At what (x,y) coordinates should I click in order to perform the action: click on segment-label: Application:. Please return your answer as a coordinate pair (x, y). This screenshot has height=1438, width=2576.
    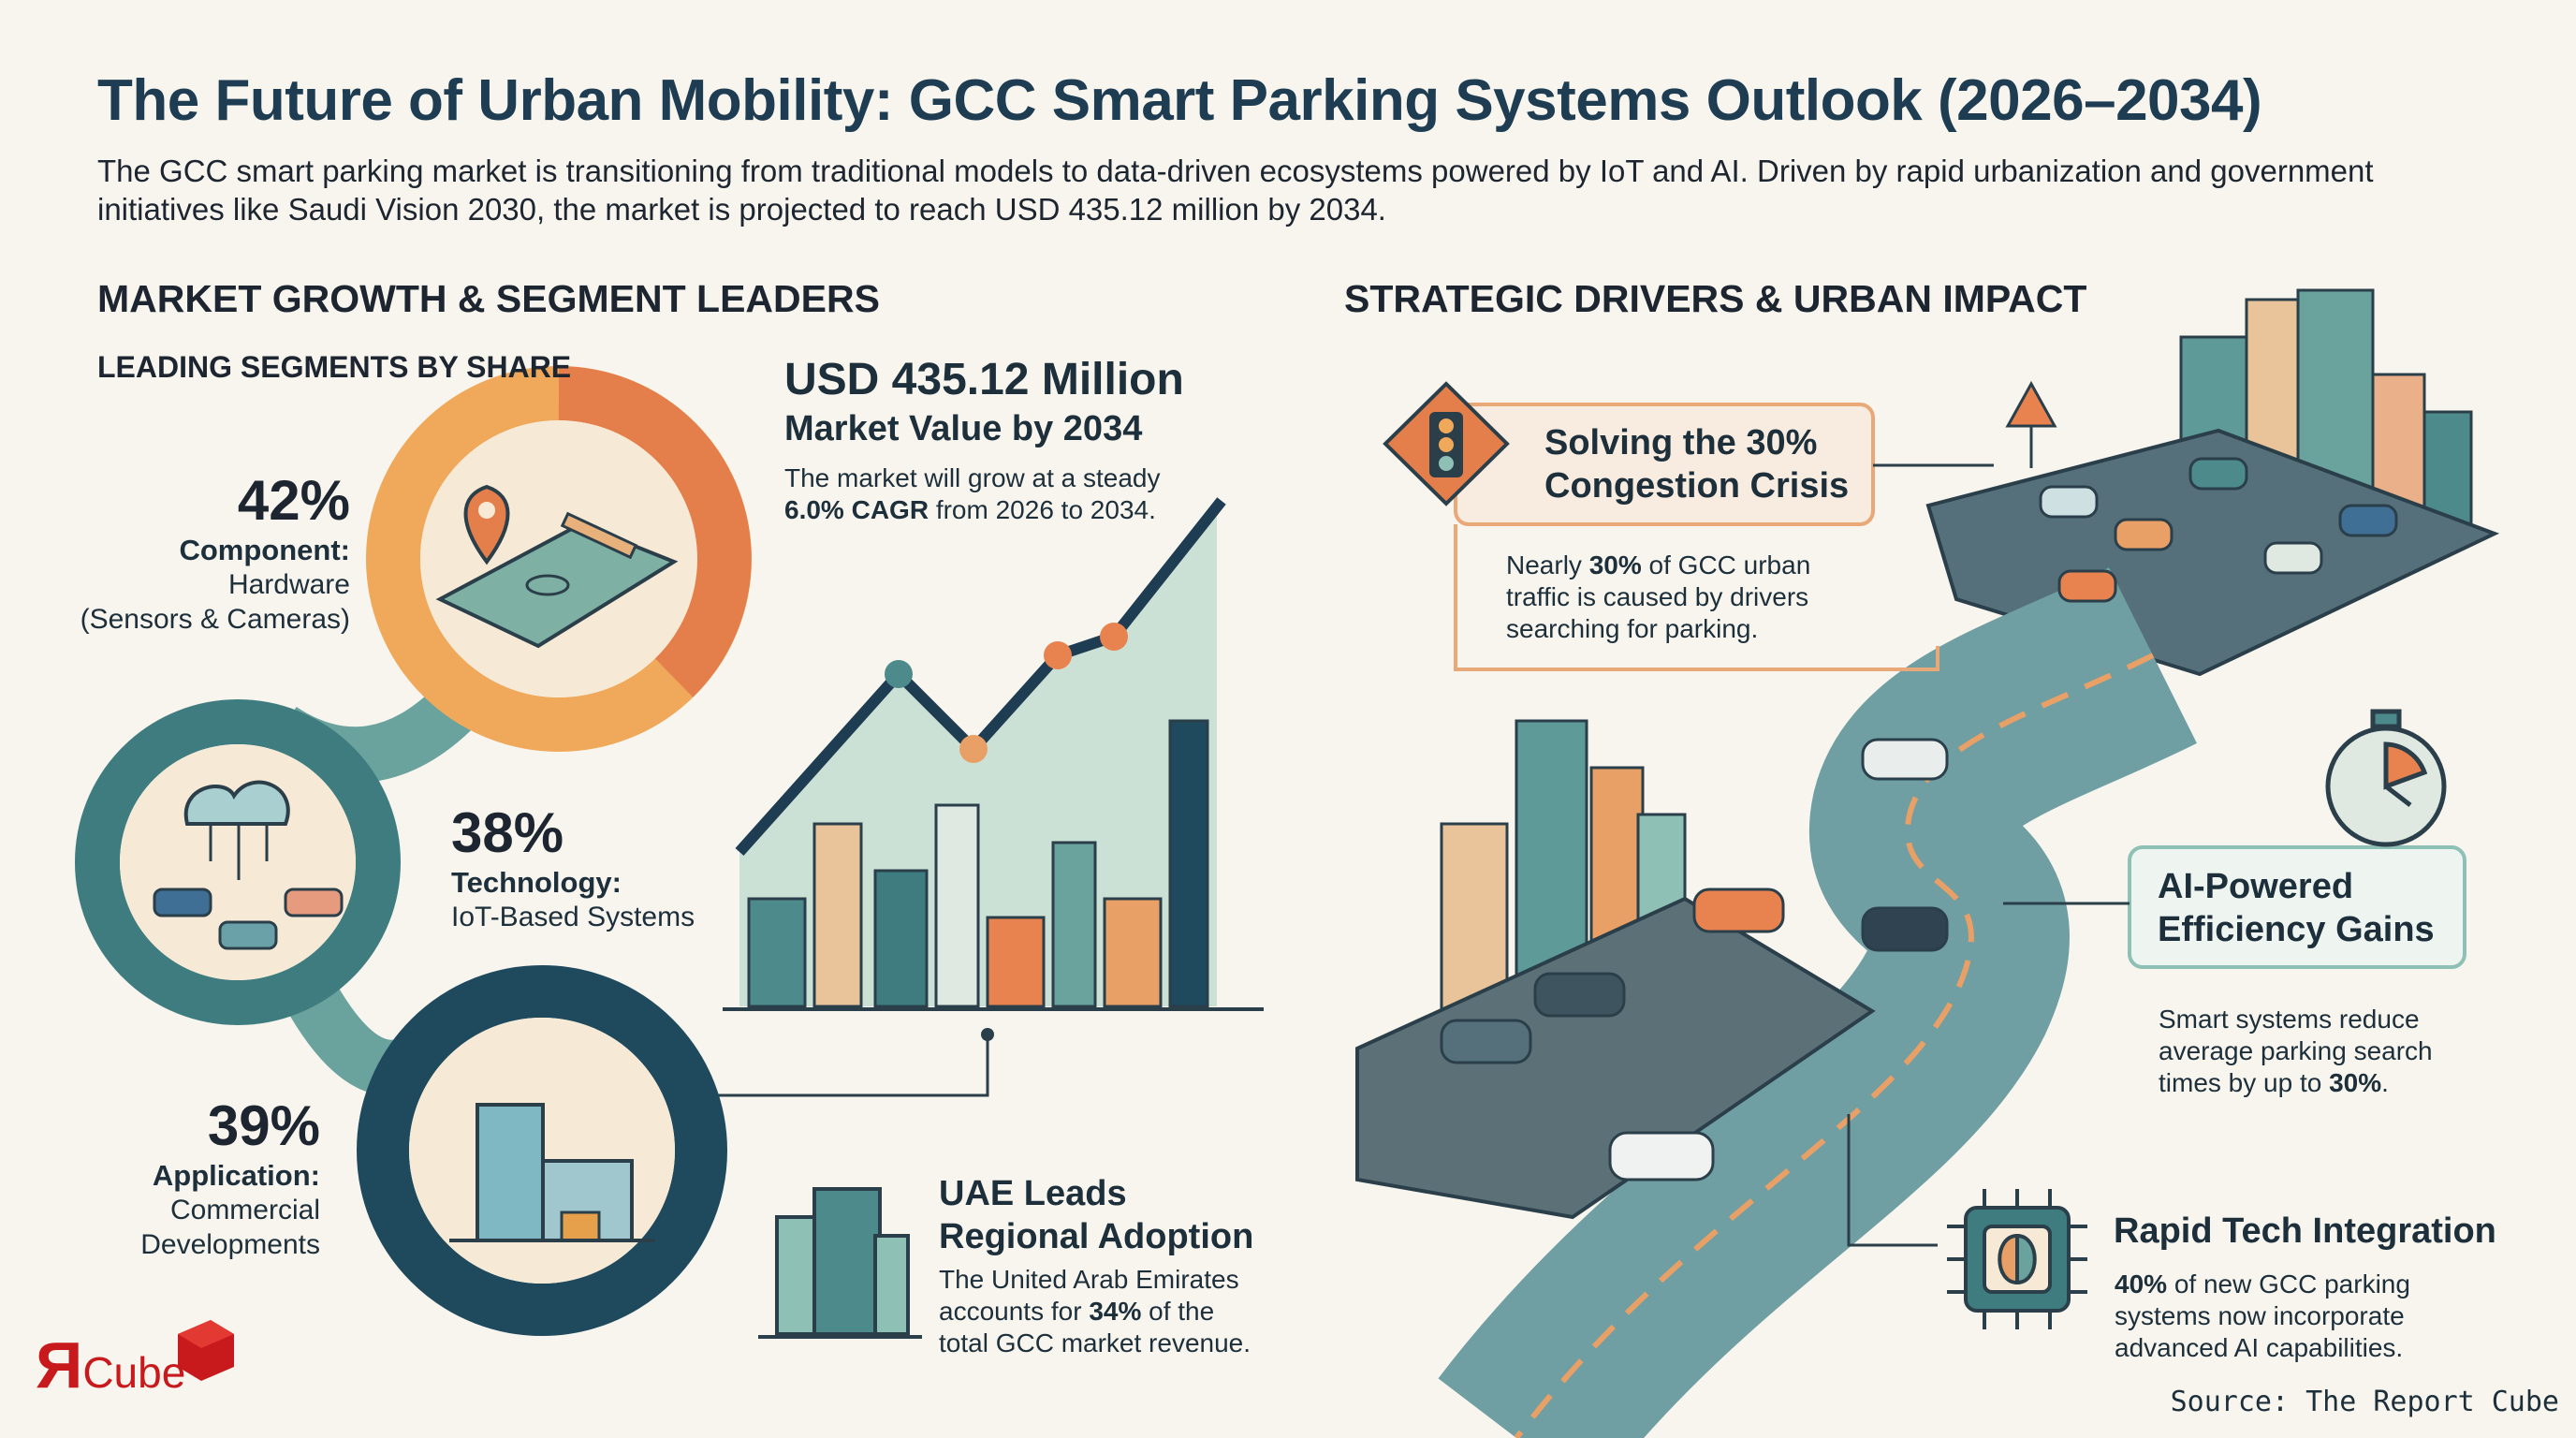
    Looking at the image, I should click on (236, 1175).